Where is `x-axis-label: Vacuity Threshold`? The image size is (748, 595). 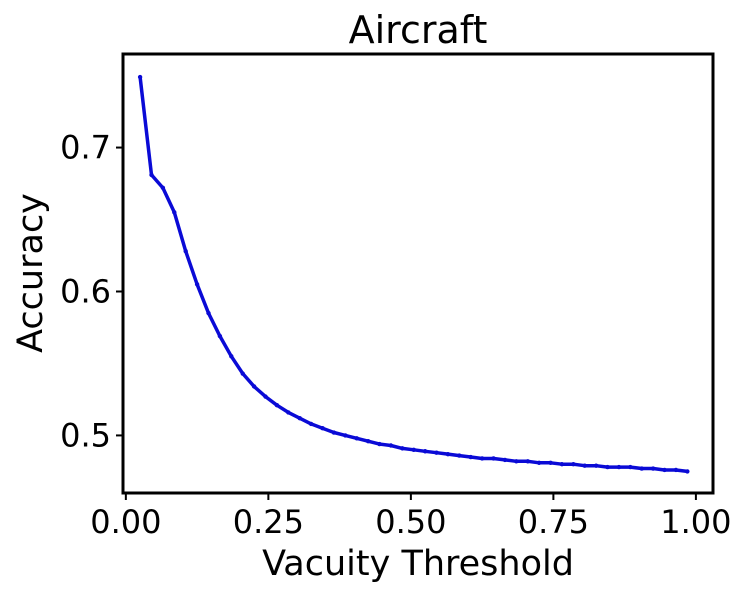
x-axis-label: Vacuity Threshold is located at coordinates (418, 564).